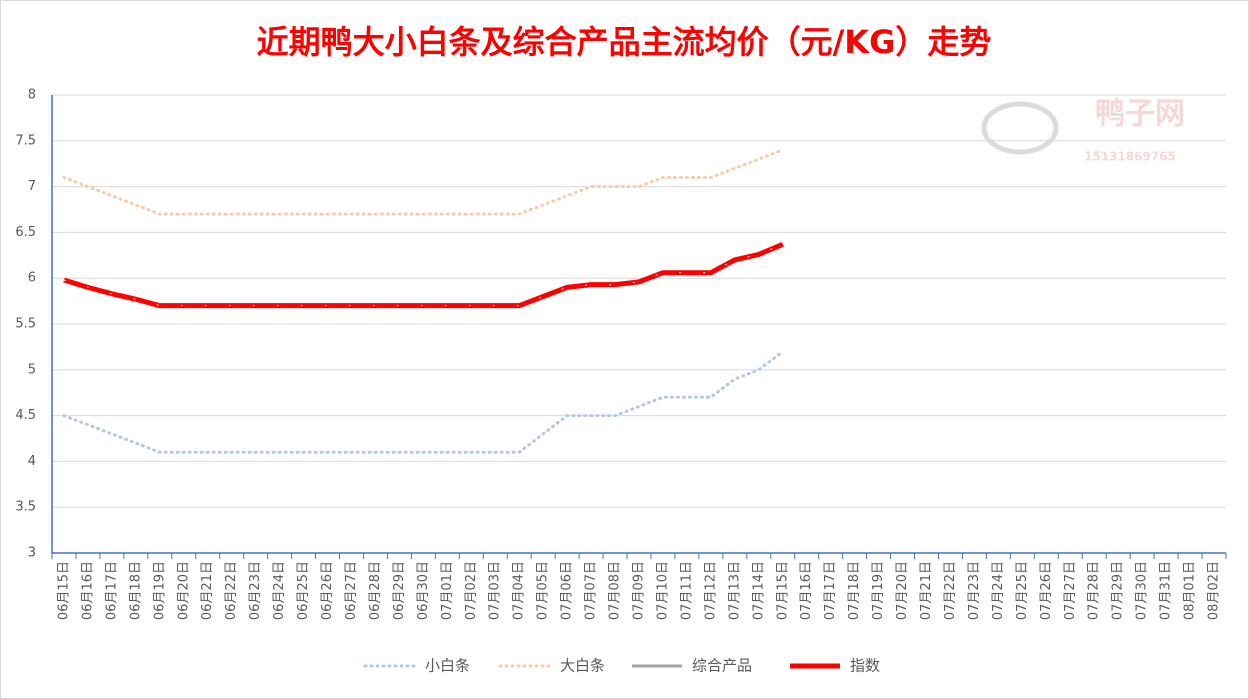 The width and height of the screenshot is (1249, 699). Describe the element at coordinates (902, 590) in the screenshot. I see `x-tick-label: 07月20日` at that location.